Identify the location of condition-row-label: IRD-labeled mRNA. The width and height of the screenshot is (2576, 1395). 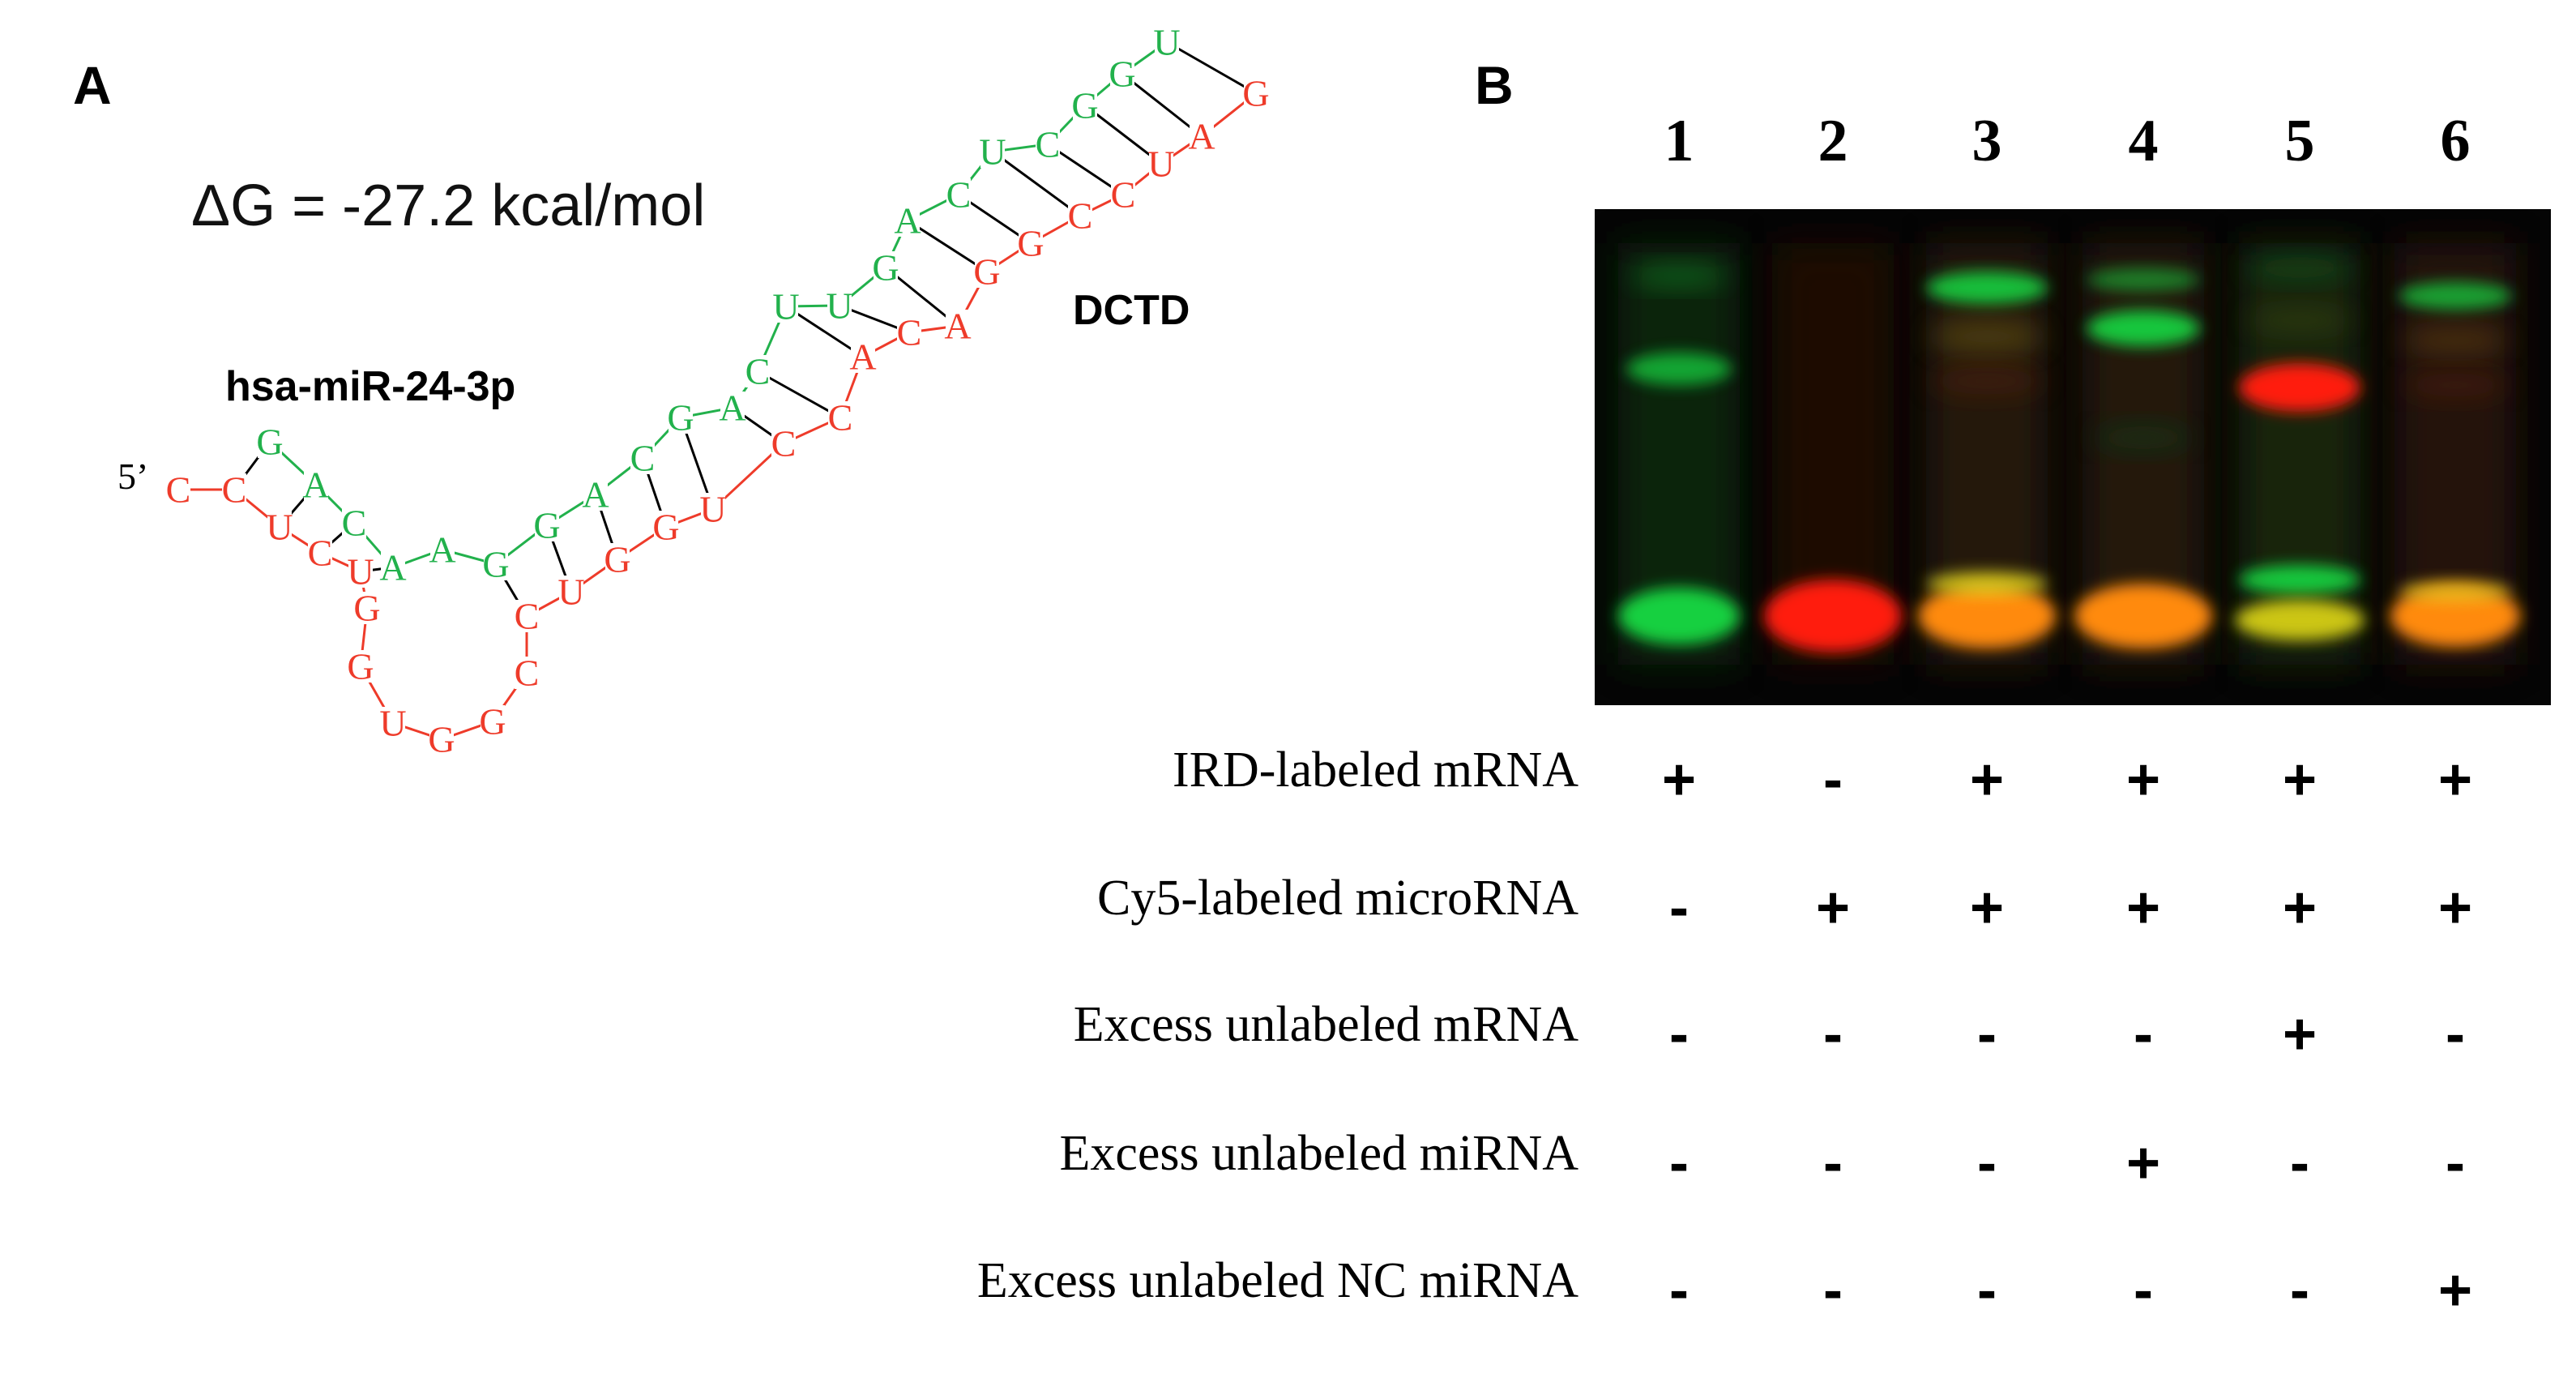
(1375, 770).